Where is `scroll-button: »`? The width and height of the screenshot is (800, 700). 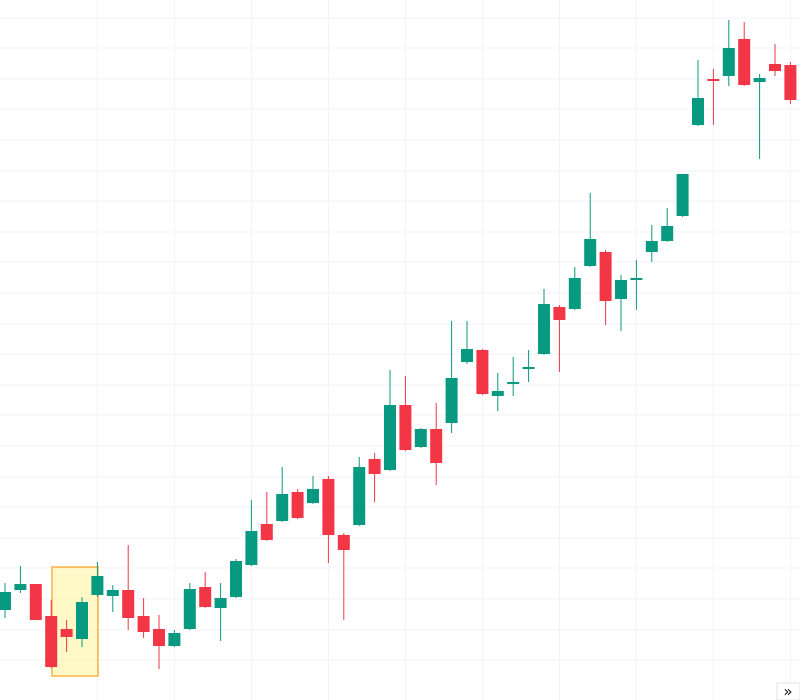 scroll-button: » is located at coordinates (788, 691).